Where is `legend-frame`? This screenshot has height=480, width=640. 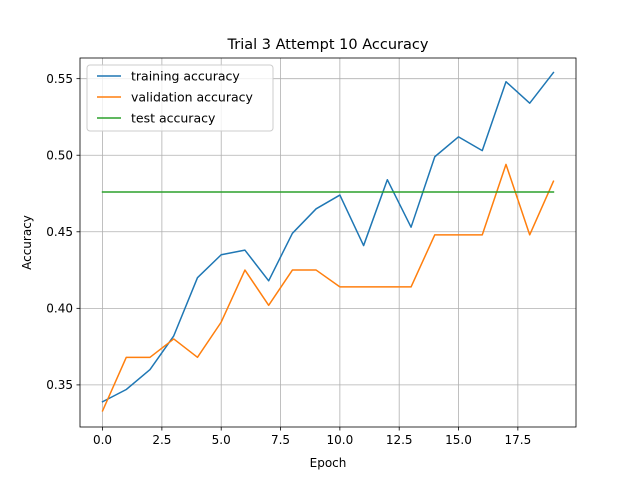 legend-frame is located at coordinates (180, 98).